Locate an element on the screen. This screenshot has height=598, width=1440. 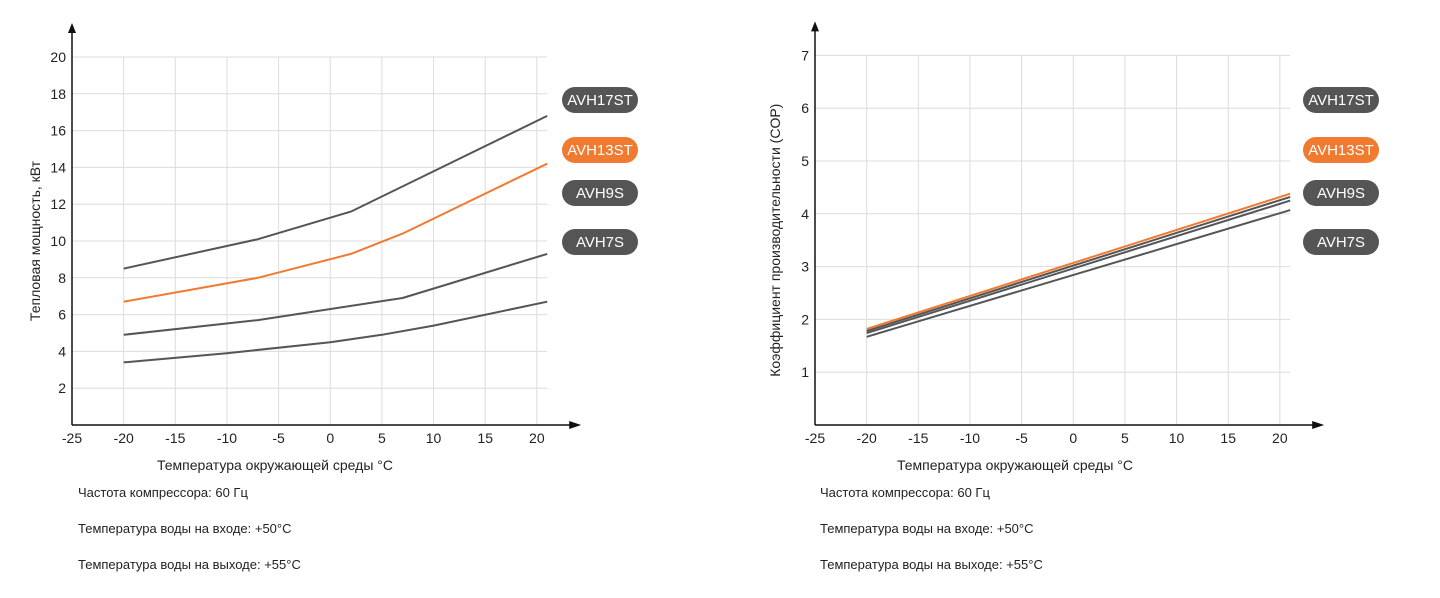
y-tick-label: 7 is located at coordinates (805, 55).